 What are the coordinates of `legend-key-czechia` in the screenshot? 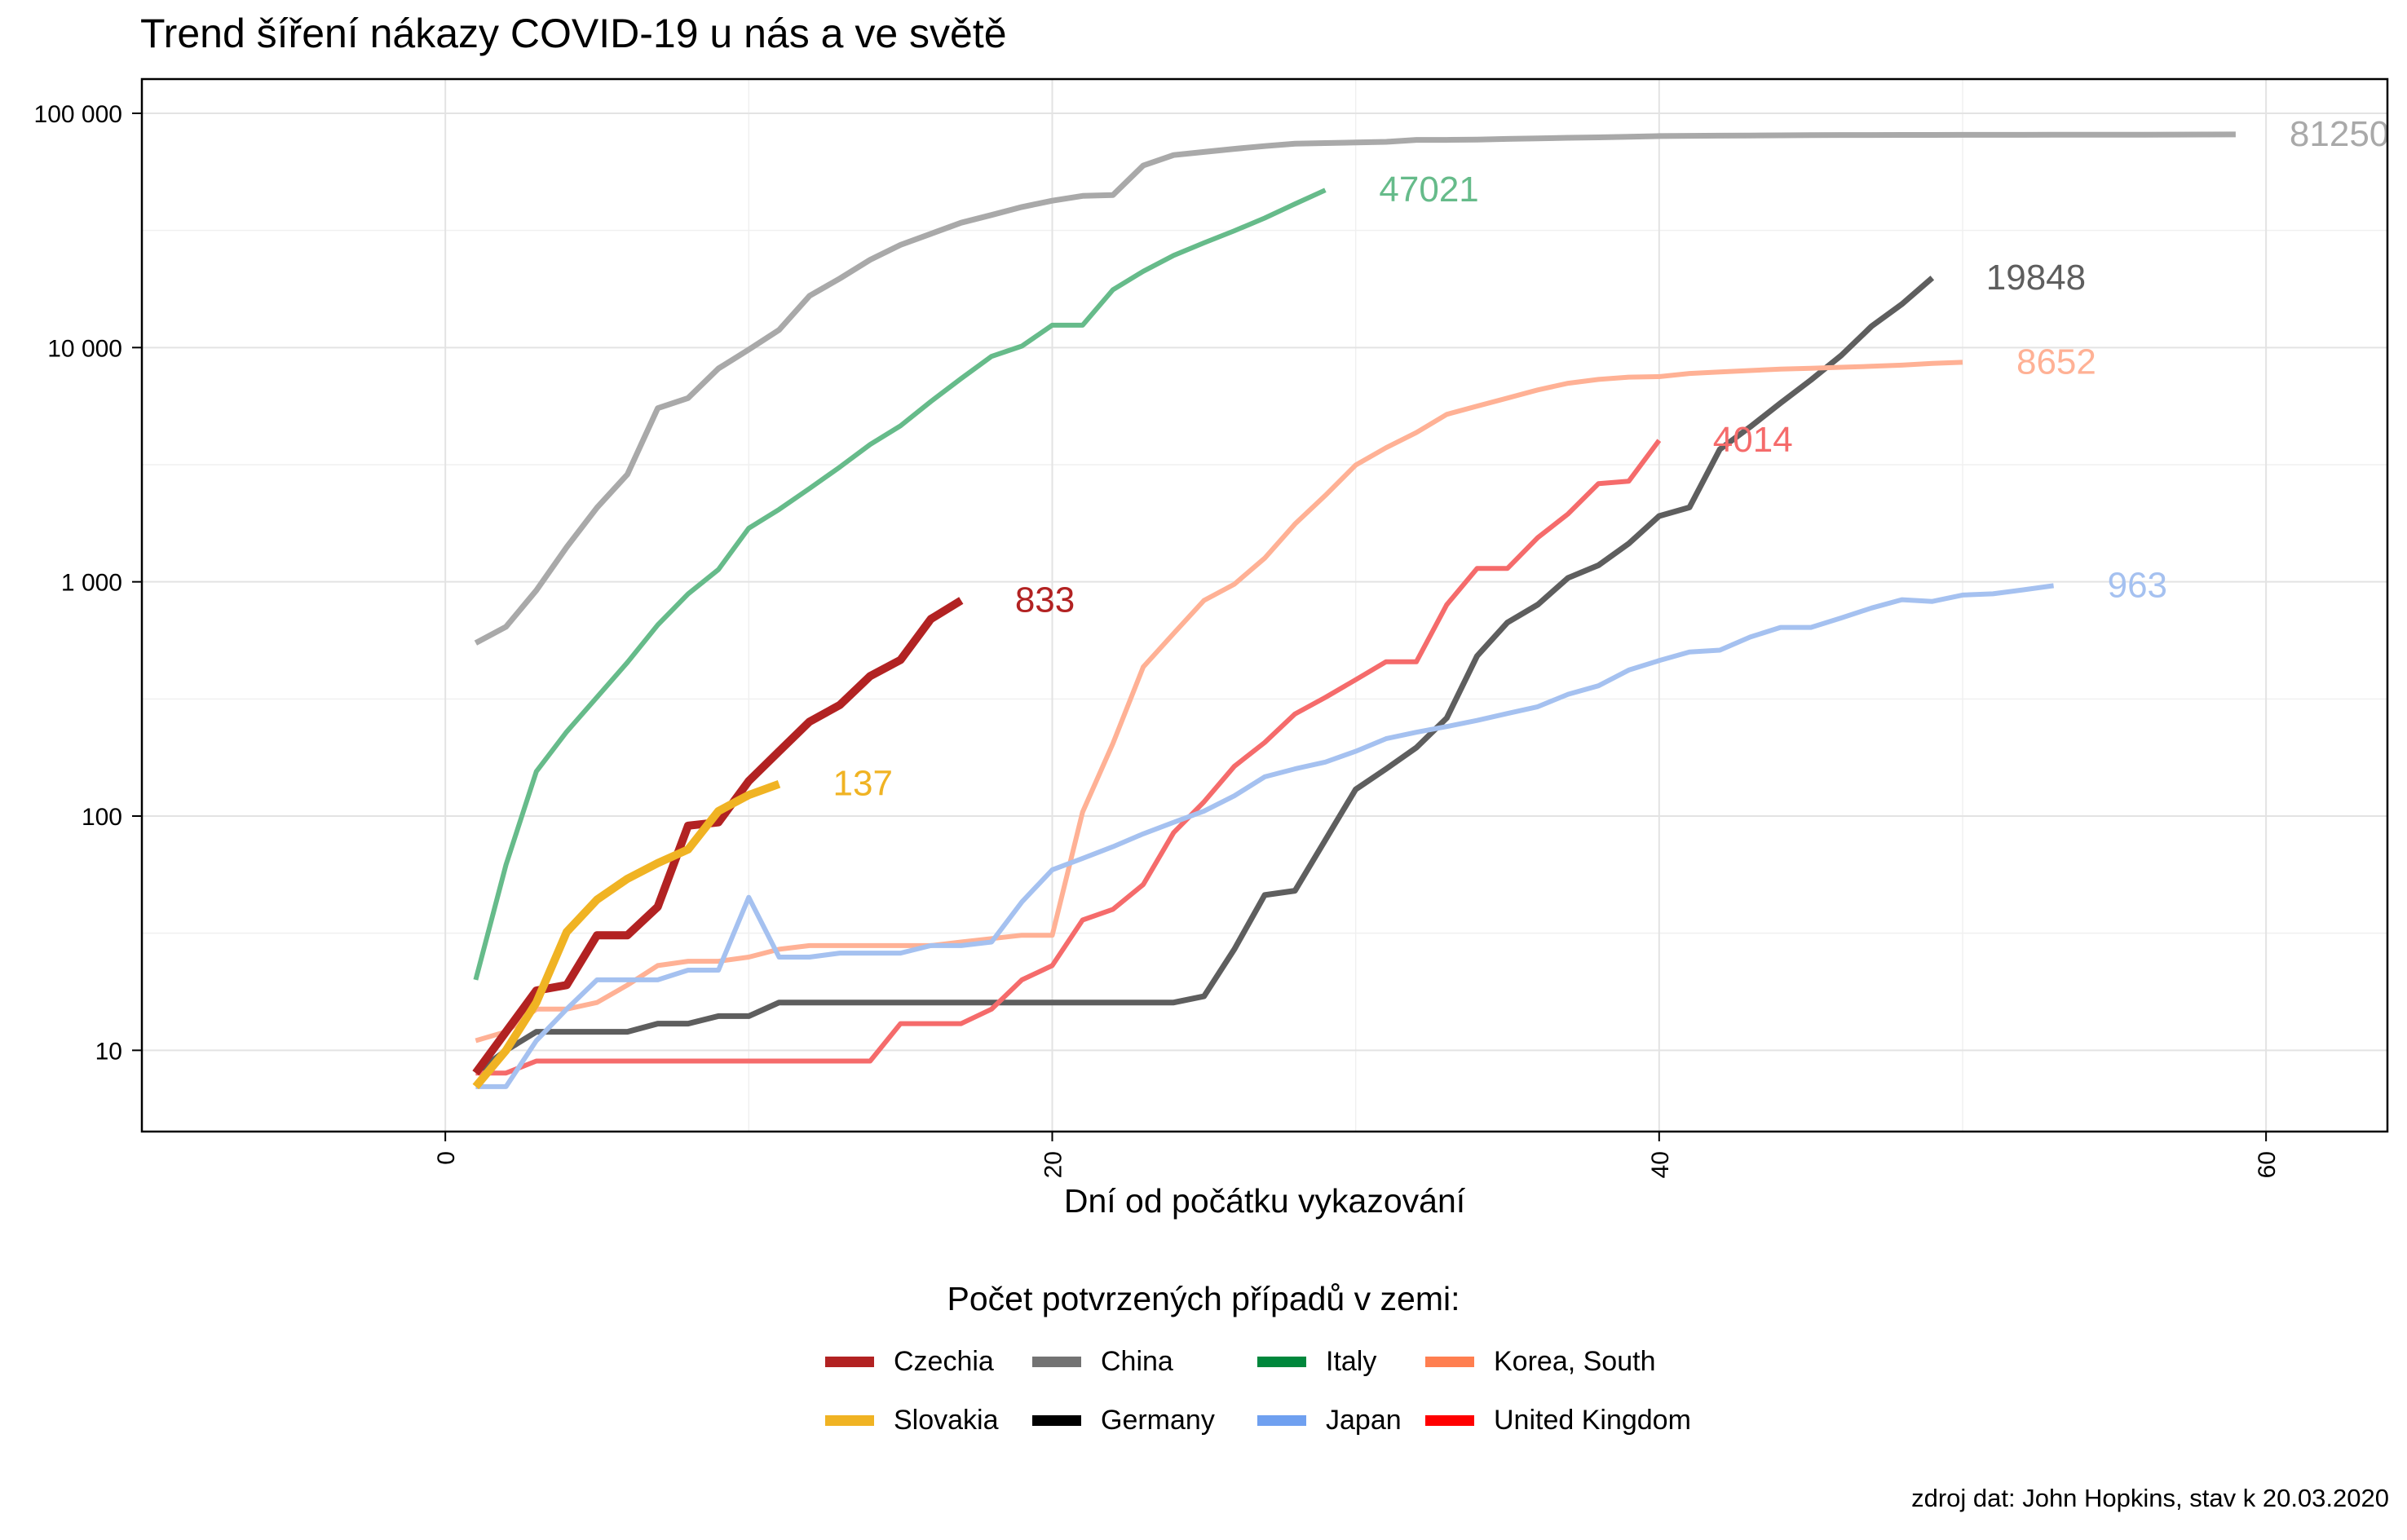 It's located at (849, 1361).